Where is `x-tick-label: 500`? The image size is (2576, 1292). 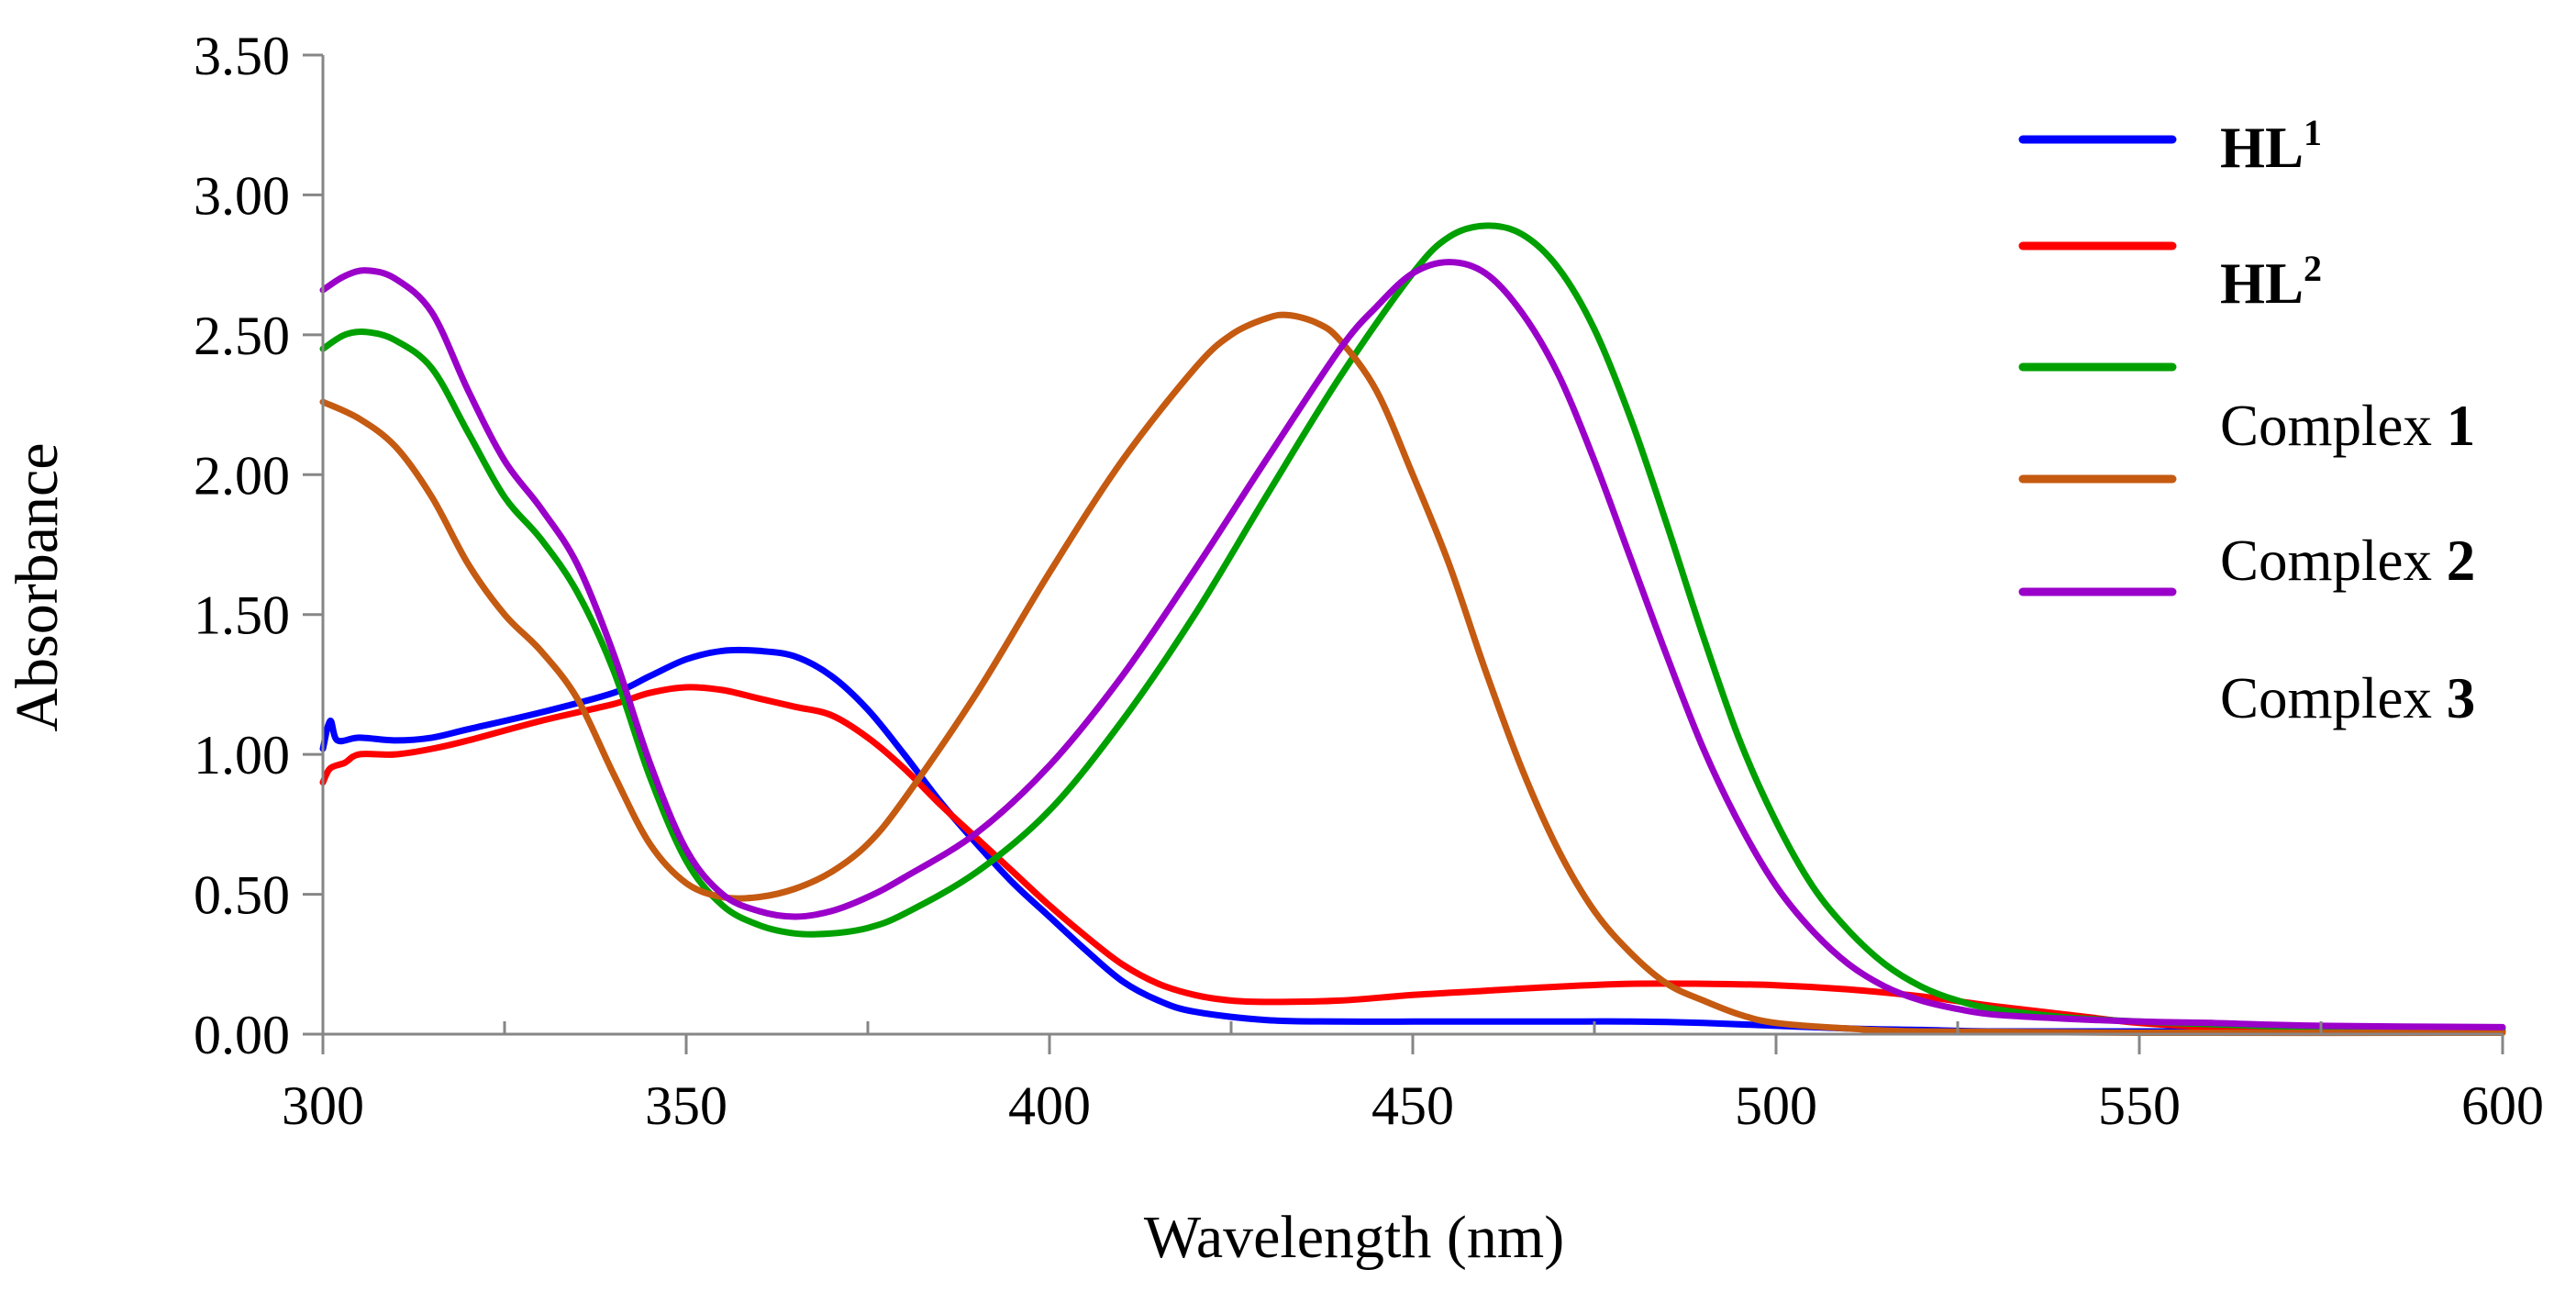
x-tick-label: 500 is located at coordinates (1776, 1105).